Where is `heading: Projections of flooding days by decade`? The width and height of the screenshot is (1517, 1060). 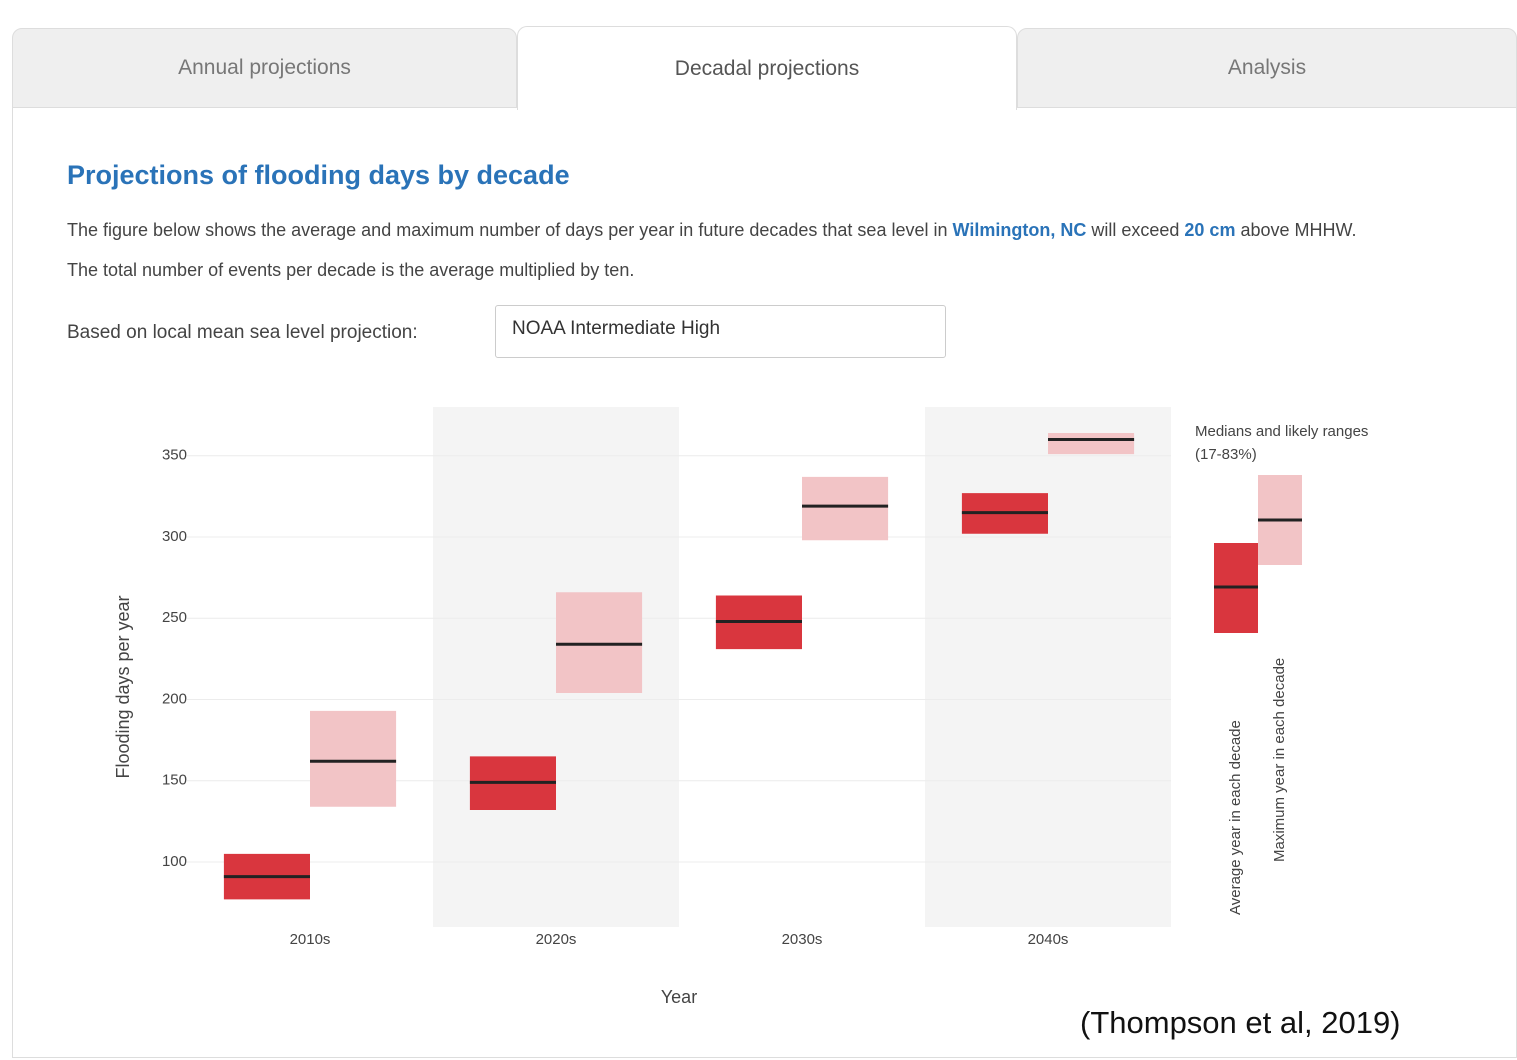
heading: Projections of flooding days by decade is located at coordinates (318, 175).